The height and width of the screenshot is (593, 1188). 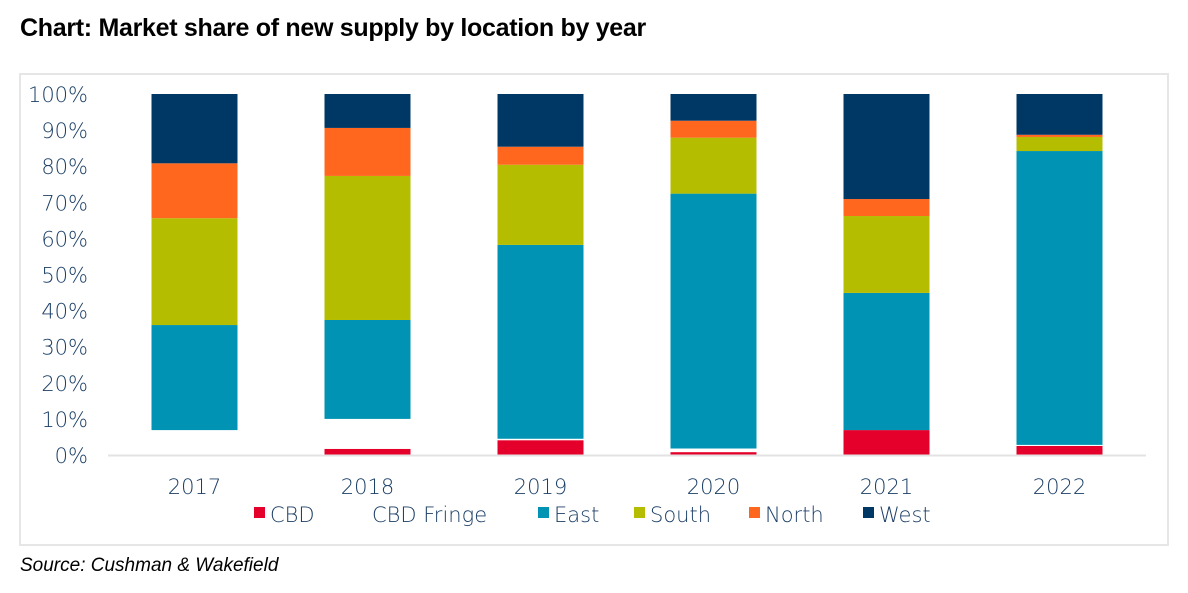 I want to click on y-tick-label: 90%, so click(x=64, y=131).